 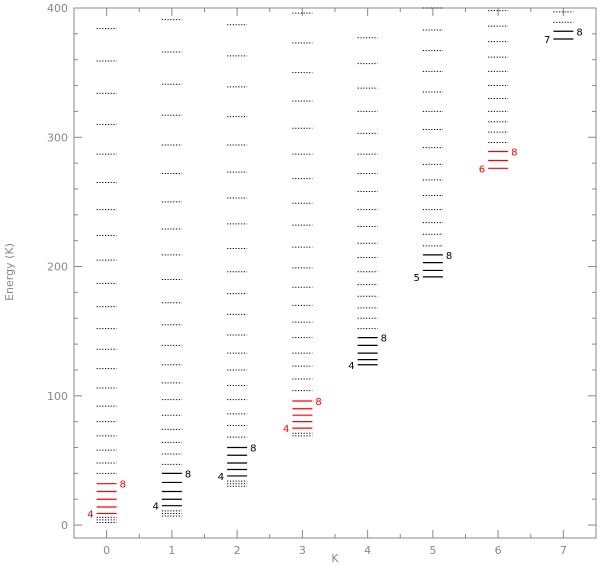 What do you see at coordinates (57, 137) in the screenshot?
I see `y-tick-label: 300` at bounding box center [57, 137].